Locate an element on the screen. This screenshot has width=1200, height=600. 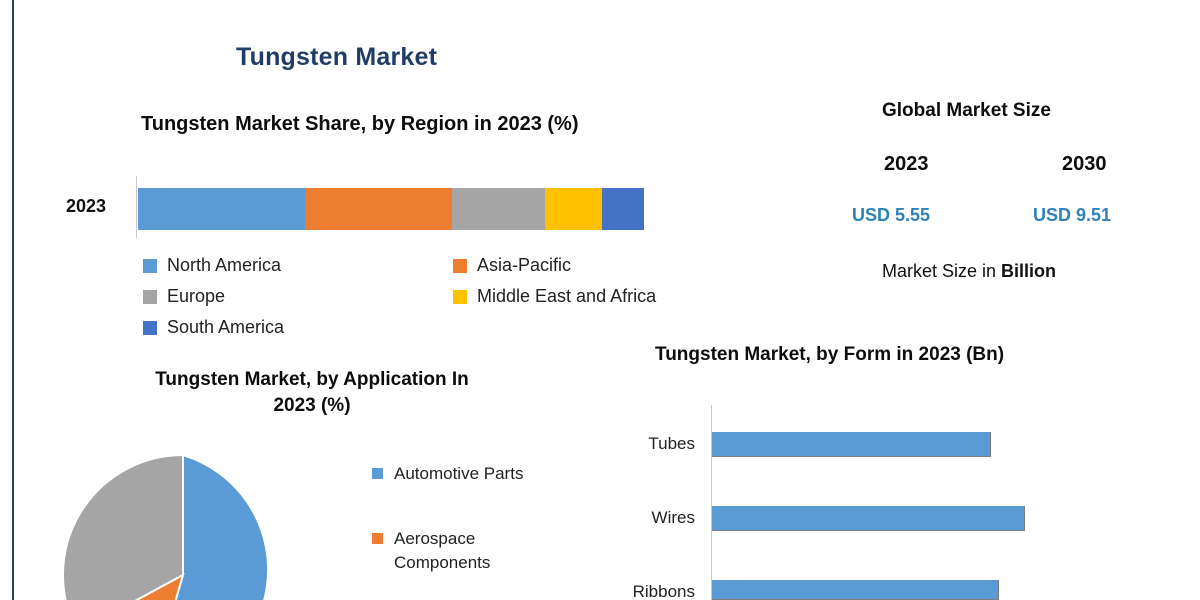
pie-slice-aerospace-components is located at coordinates (159, 586).